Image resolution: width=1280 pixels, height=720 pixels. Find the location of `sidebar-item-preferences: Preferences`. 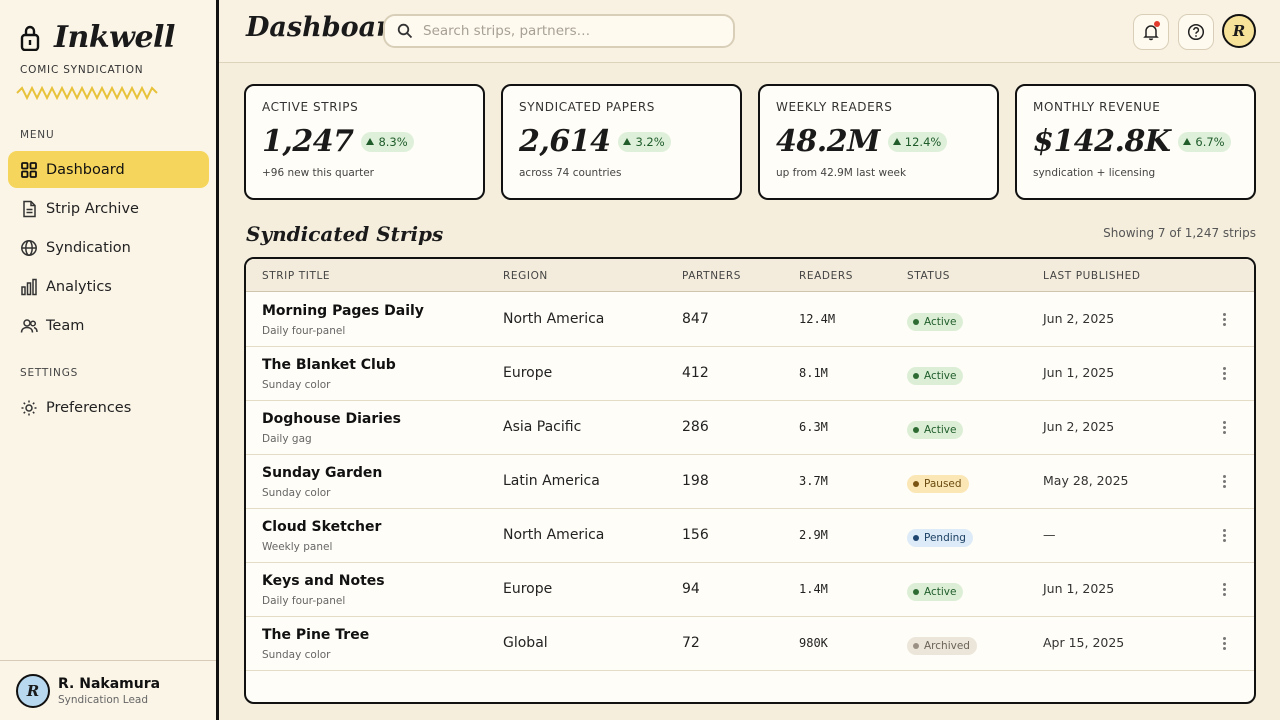

sidebar-item-preferences: Preferences is located at coordinates (108, 407).